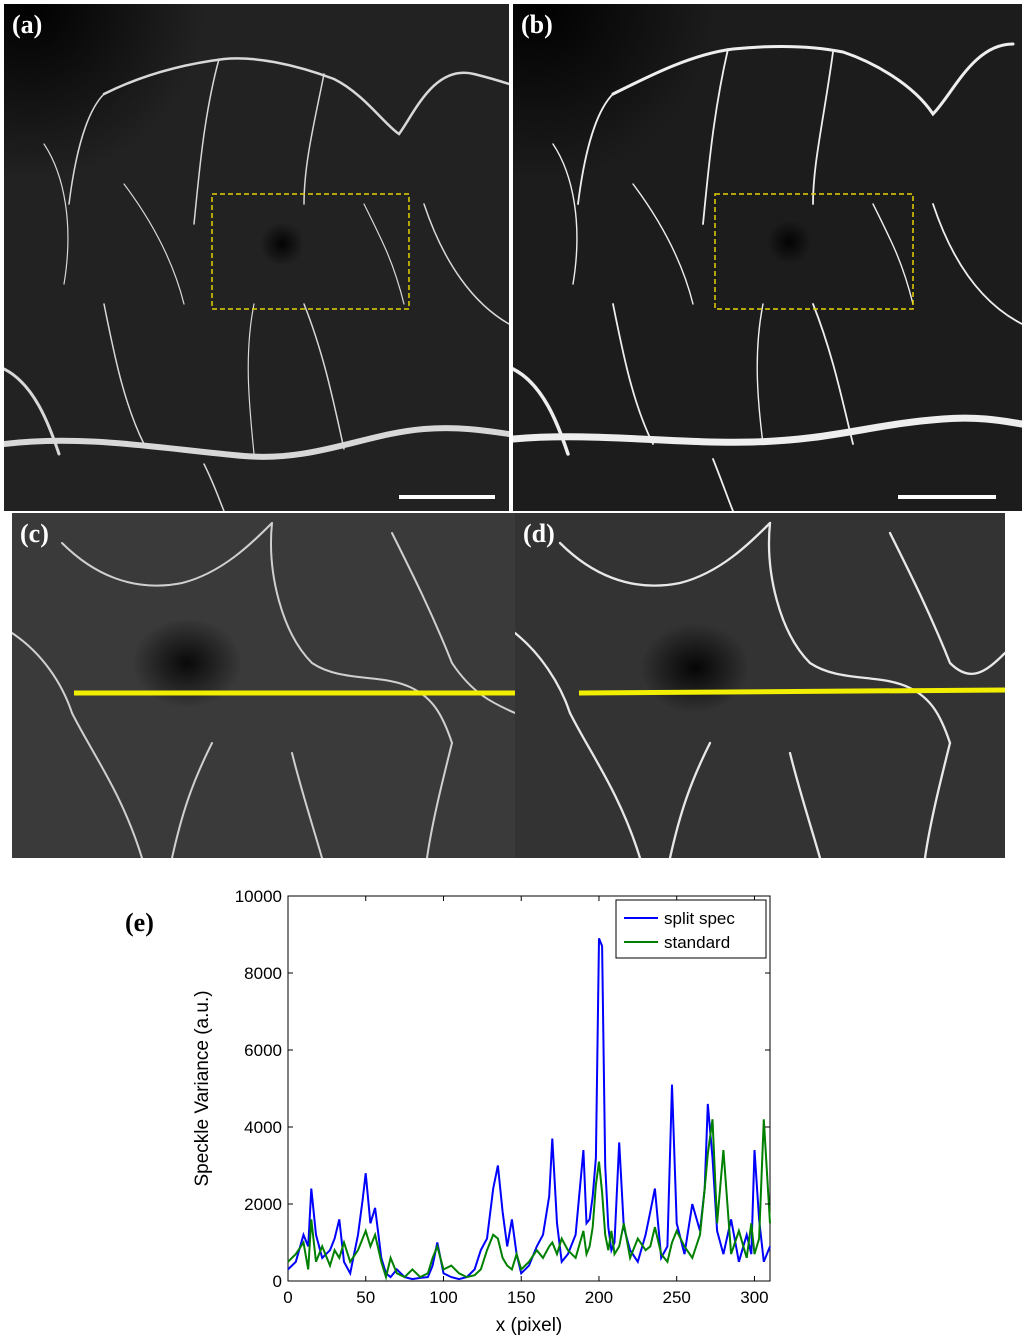  I want to click on zoom-panel-d: (d), so click(760, 685).